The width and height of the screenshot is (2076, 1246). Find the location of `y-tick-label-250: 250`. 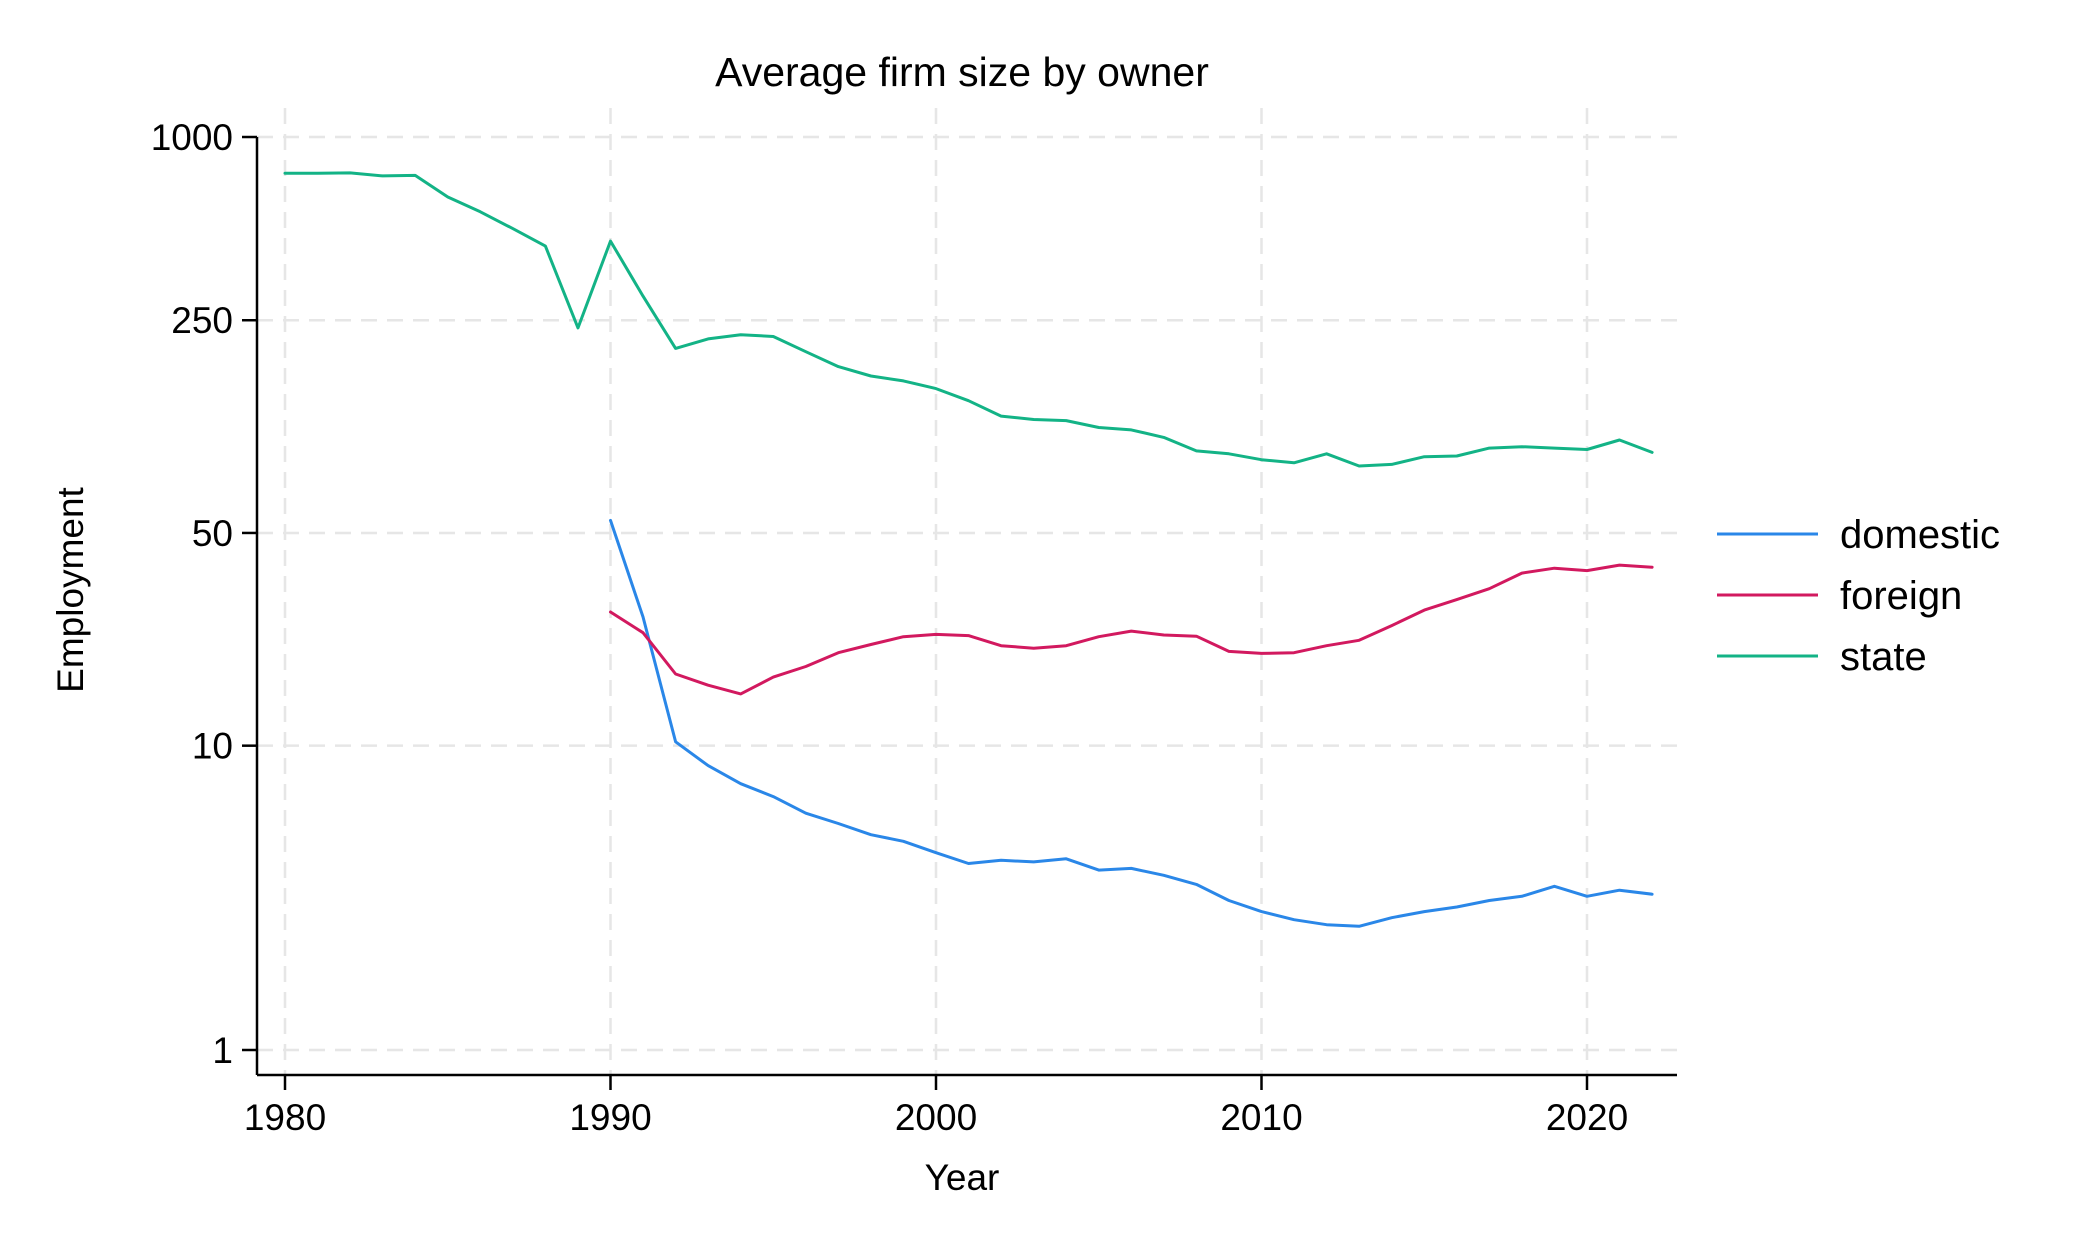

y-tick-label-250: 250 is located at coordinates (202, 320).